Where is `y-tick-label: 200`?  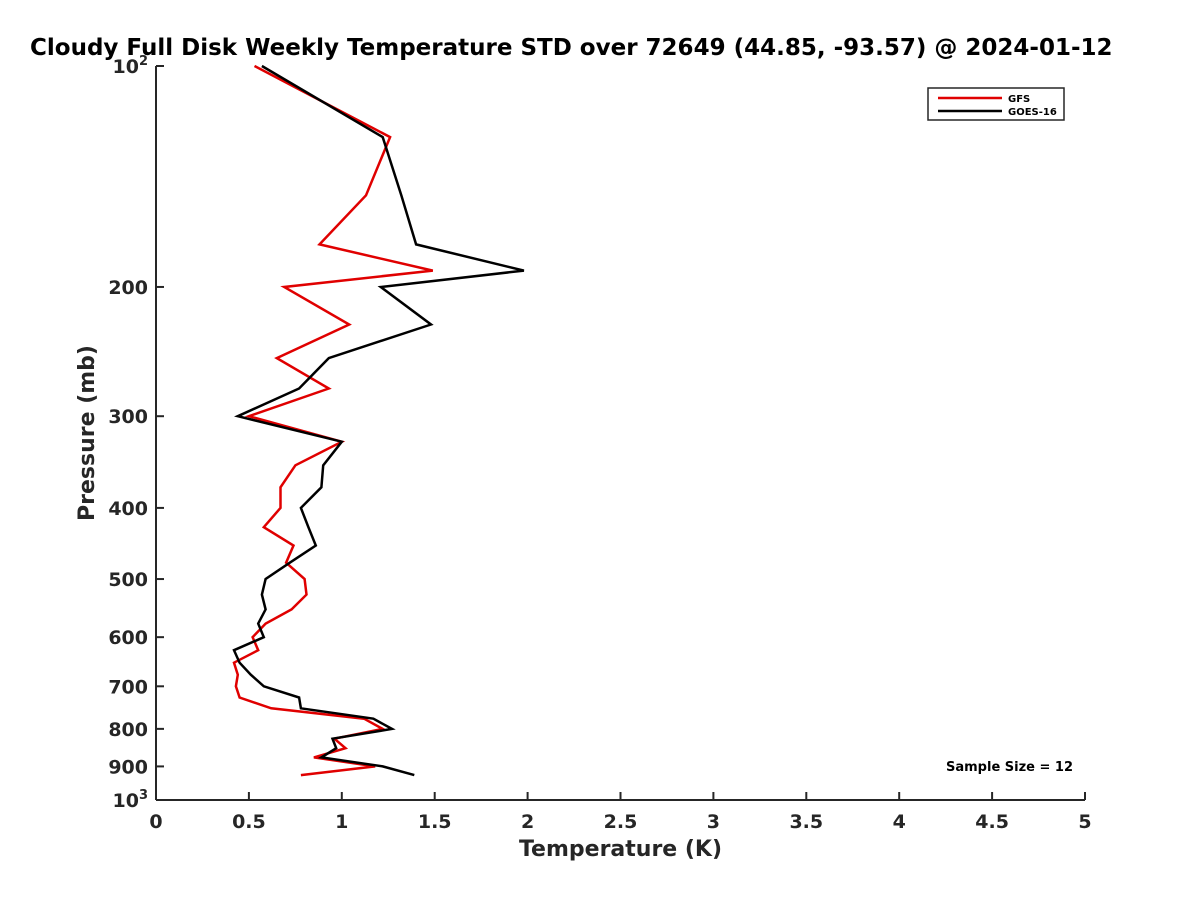 y-tick-label: 200 is located at coordinates (128, 288).